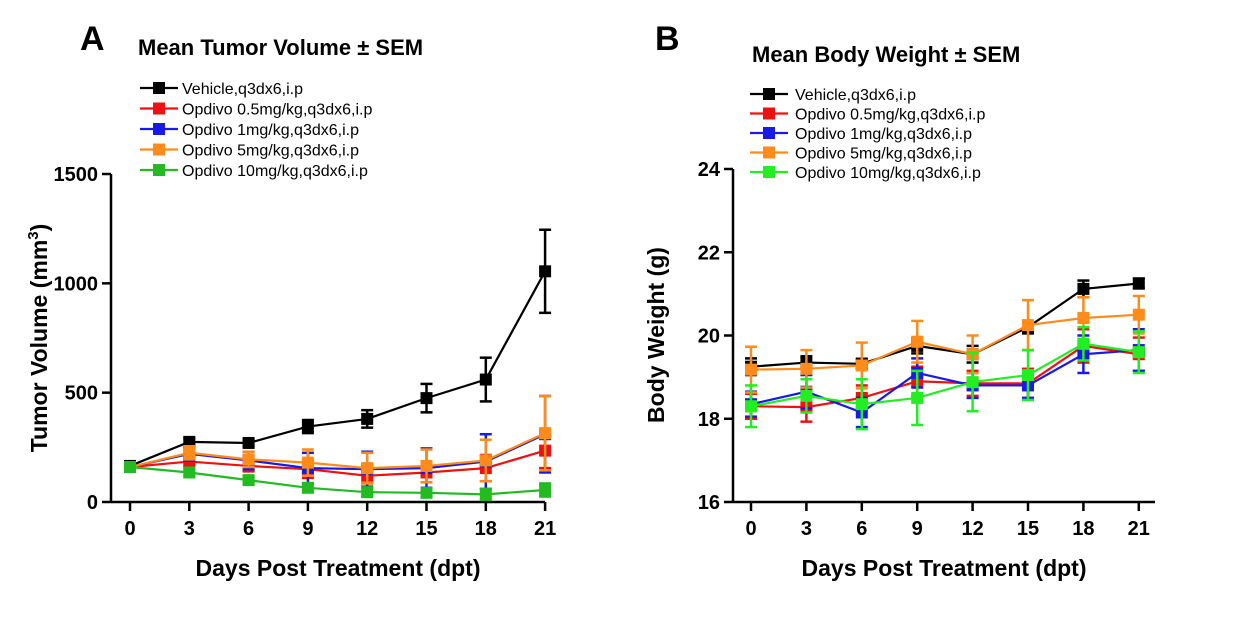 The image size is (1251, 633). I want to click on x-tick-label: 9, so click(307, 529).